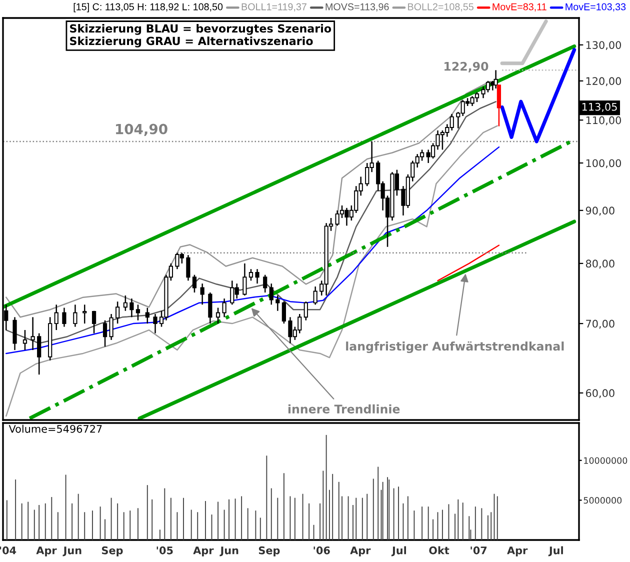  What do you see at coordinates (164, 550) in the screenshot?
I see `x-tick-label: '05` at bounding box center [164, 550].